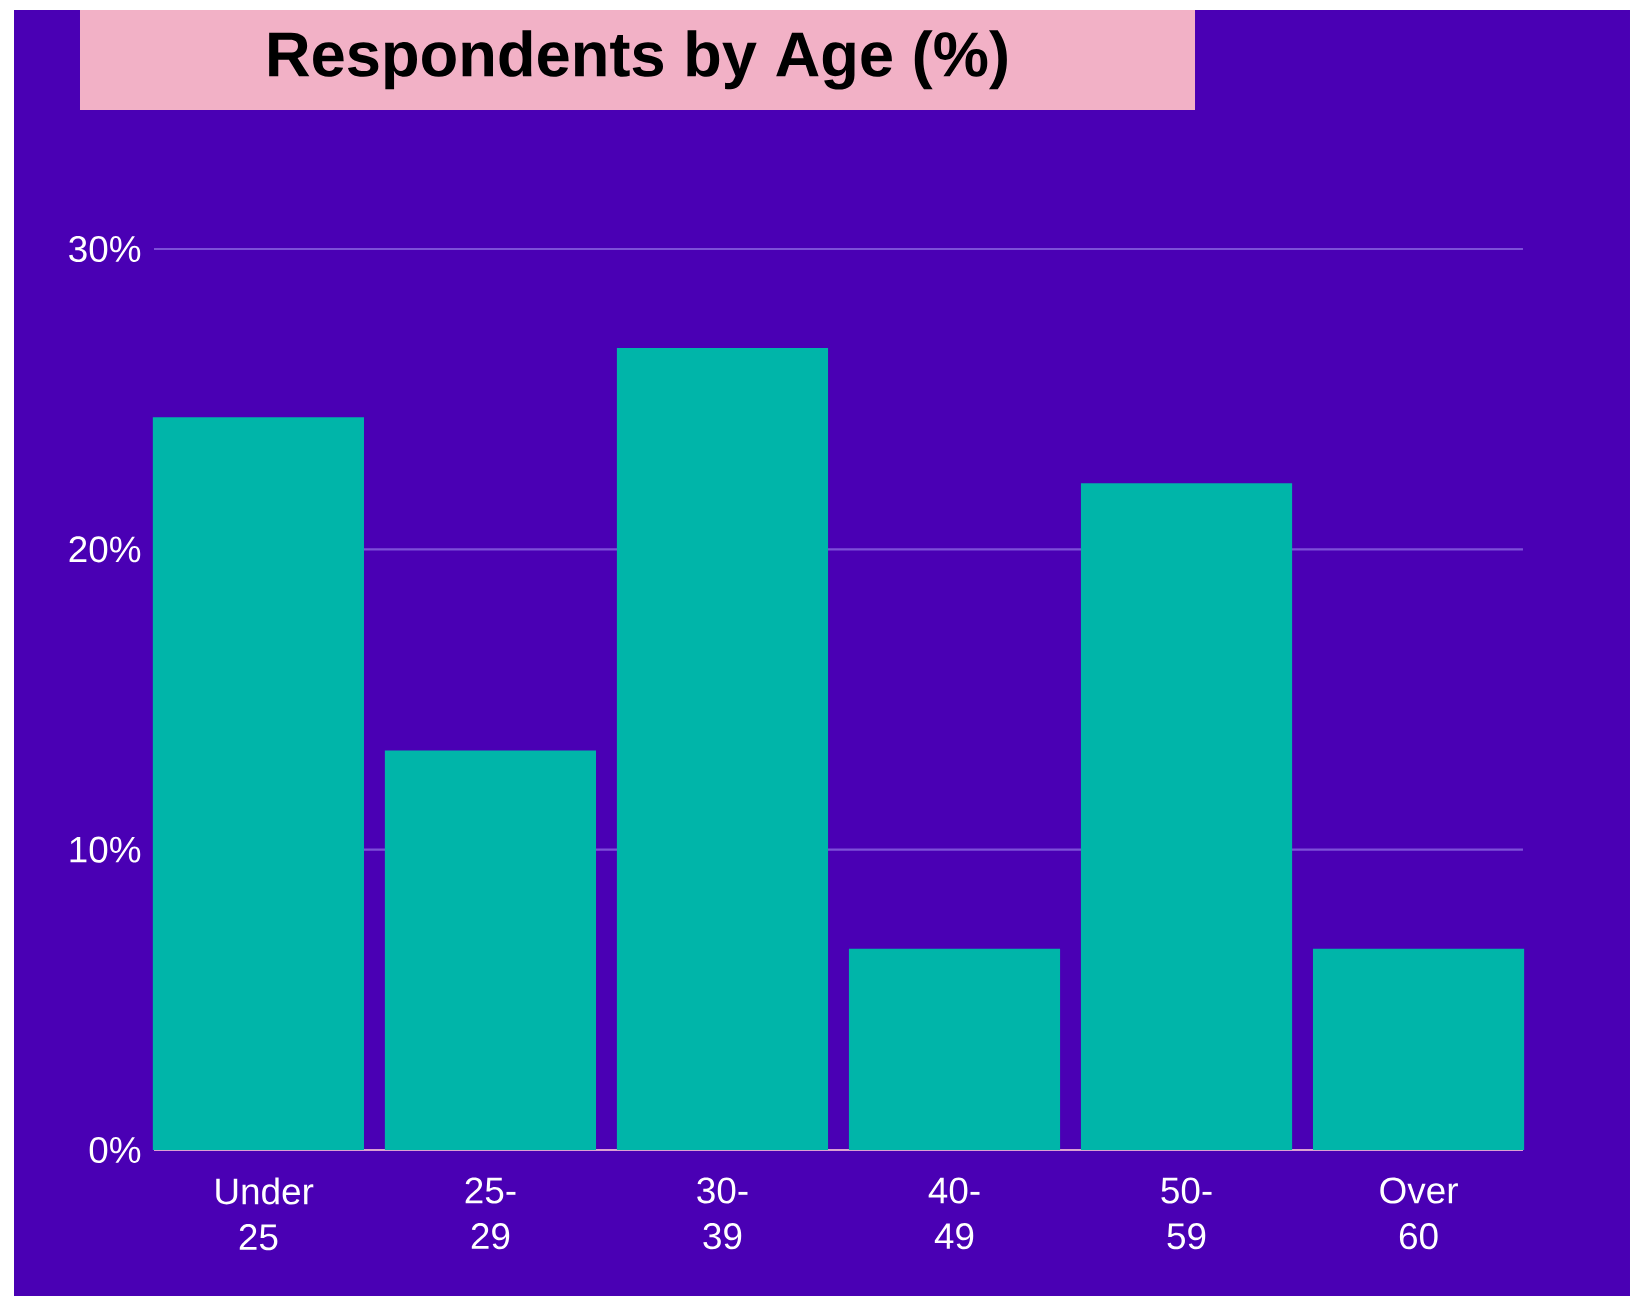 The width and height of the screenshot is (1630, 1296). I want to click on x-tick-label: 30-39, so click(722, 1213).